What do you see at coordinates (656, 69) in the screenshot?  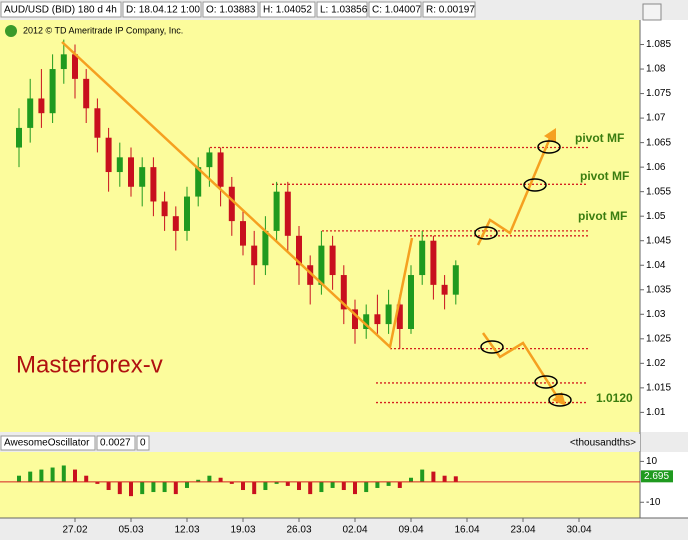 I see `y-tick-label: 1.08` at bounding box center [656, 69].